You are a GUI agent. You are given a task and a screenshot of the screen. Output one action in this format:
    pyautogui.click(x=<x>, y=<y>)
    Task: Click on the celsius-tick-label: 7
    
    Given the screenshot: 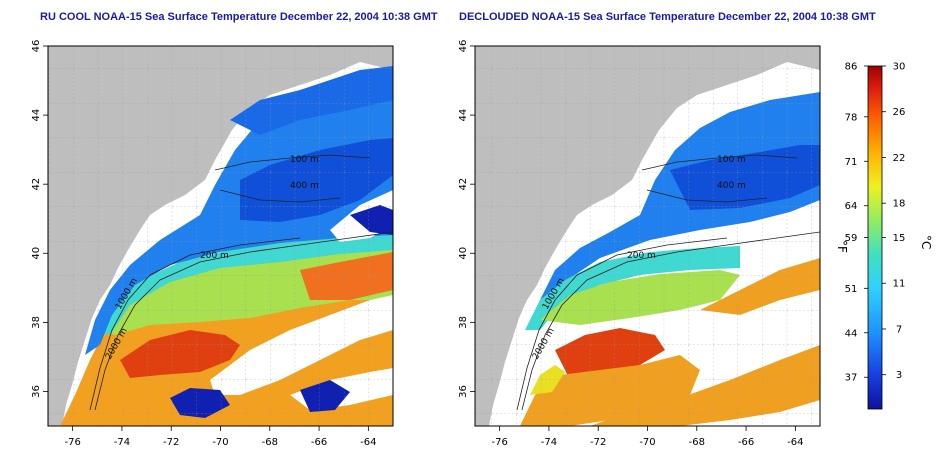 What is the action you would take?
    pyautogui.click(x=899, y=329)
    